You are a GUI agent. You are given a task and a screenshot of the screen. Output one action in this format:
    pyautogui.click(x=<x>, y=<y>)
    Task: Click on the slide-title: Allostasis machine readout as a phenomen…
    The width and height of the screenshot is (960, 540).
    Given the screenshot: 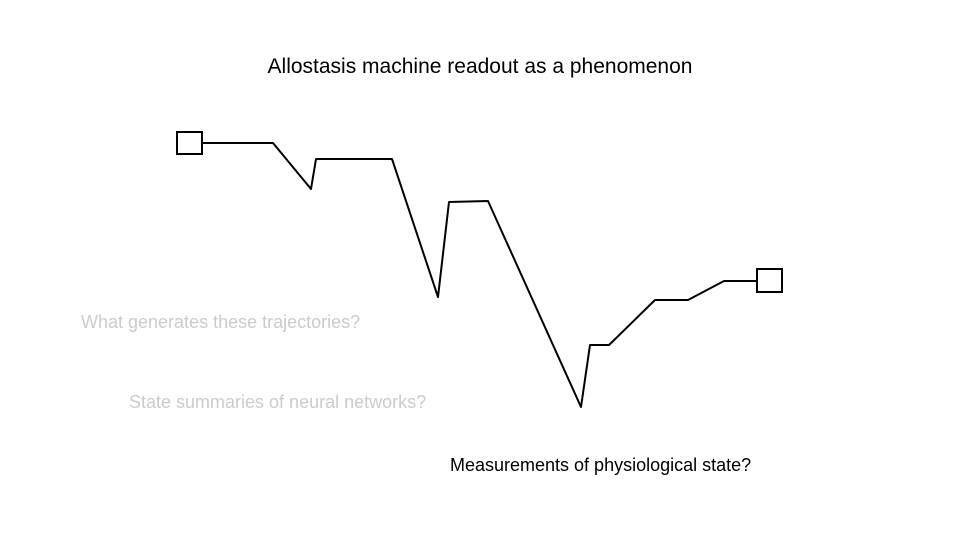 What is the action you would take?
    pyautogui.click(x=480, y=66)
    